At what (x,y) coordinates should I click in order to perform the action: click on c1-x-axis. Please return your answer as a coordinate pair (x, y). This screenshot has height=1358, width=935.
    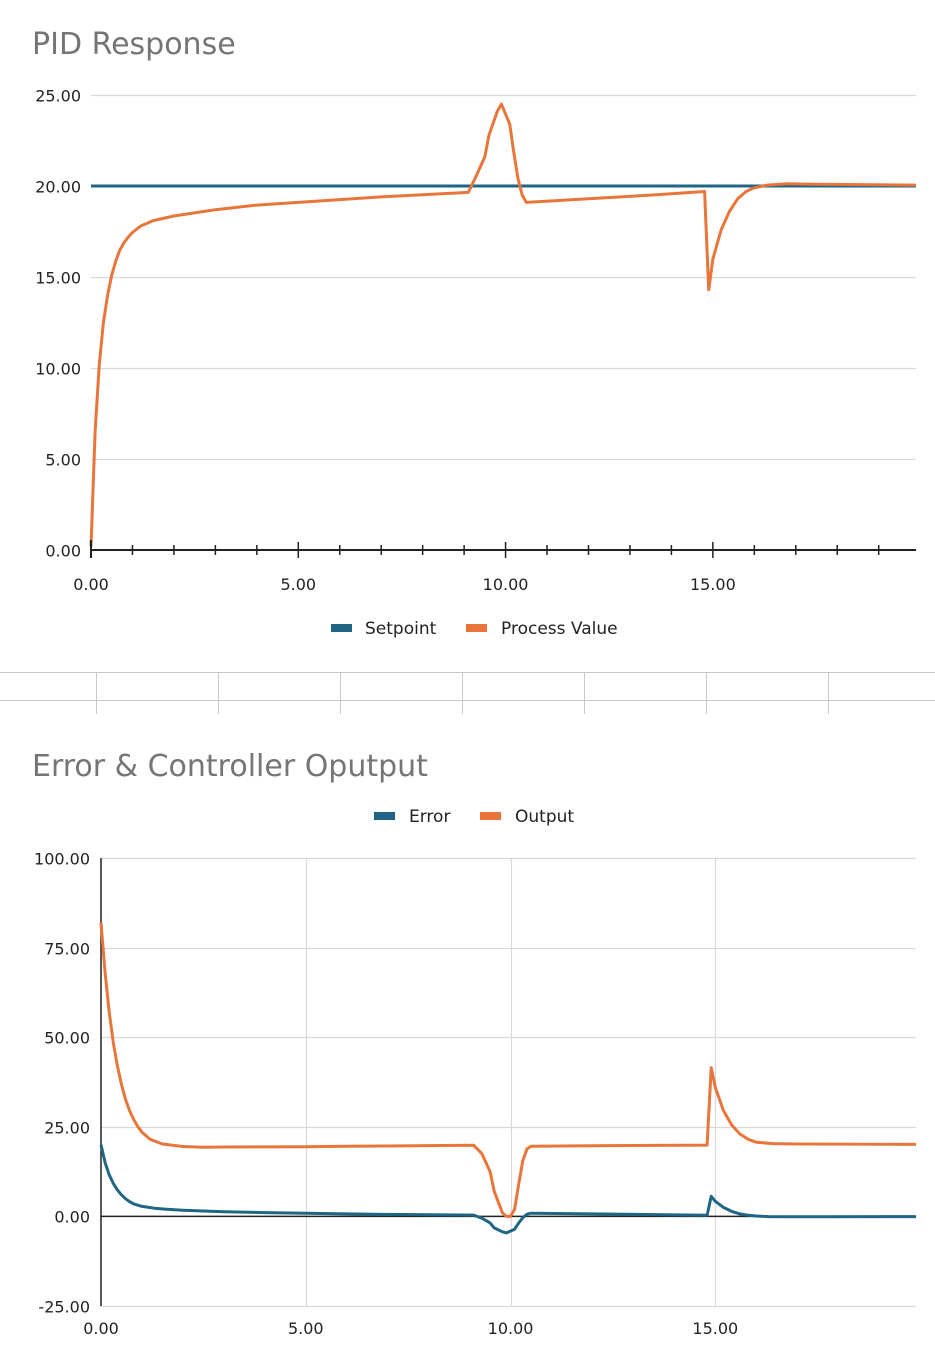
    Looking at the image, I should click on (503, 549).